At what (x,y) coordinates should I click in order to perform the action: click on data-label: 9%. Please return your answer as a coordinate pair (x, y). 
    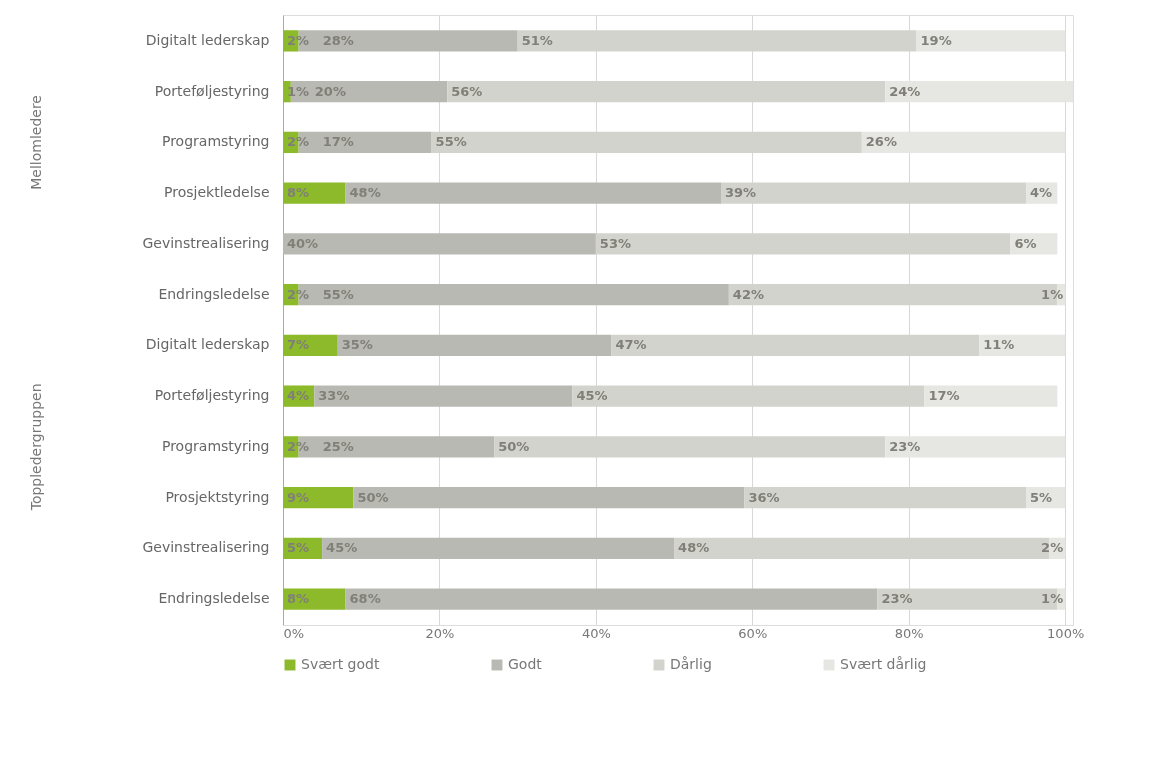
    Looking at the image, I should click on (298, 497).